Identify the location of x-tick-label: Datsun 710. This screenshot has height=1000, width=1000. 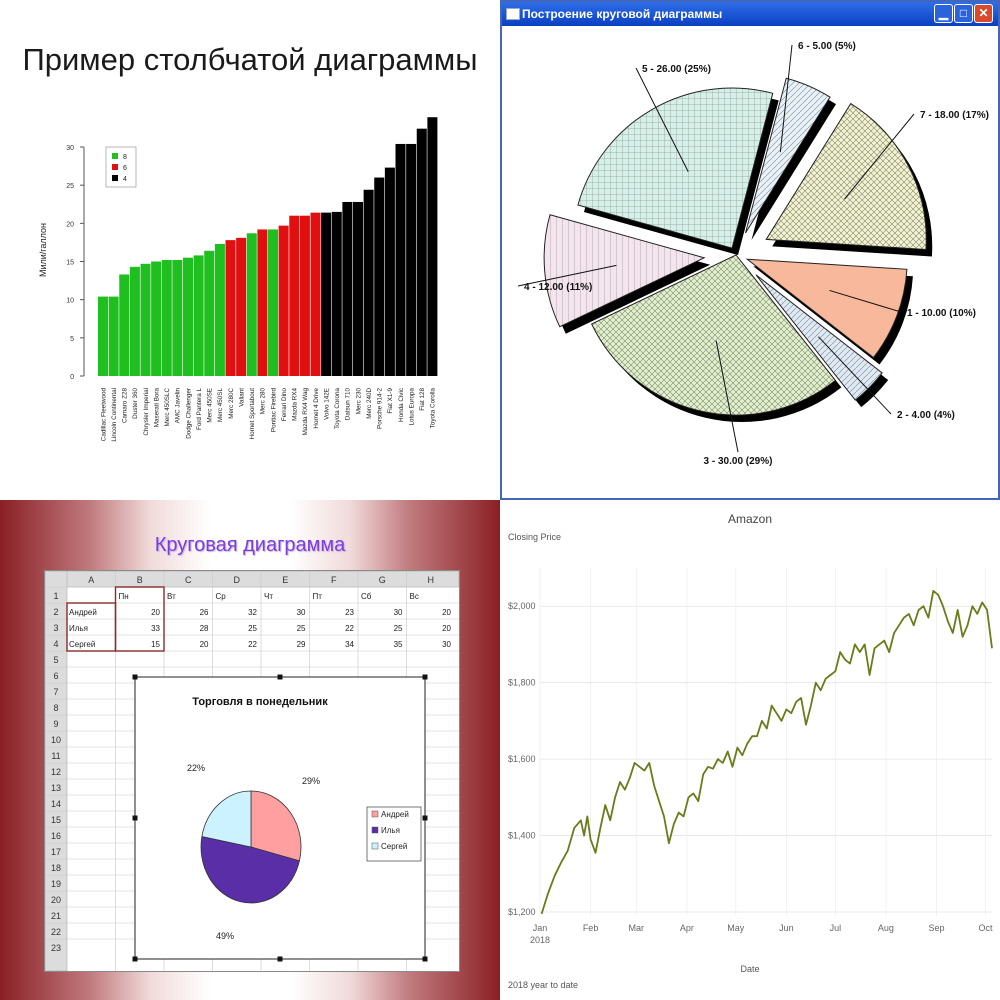
(348, 404).